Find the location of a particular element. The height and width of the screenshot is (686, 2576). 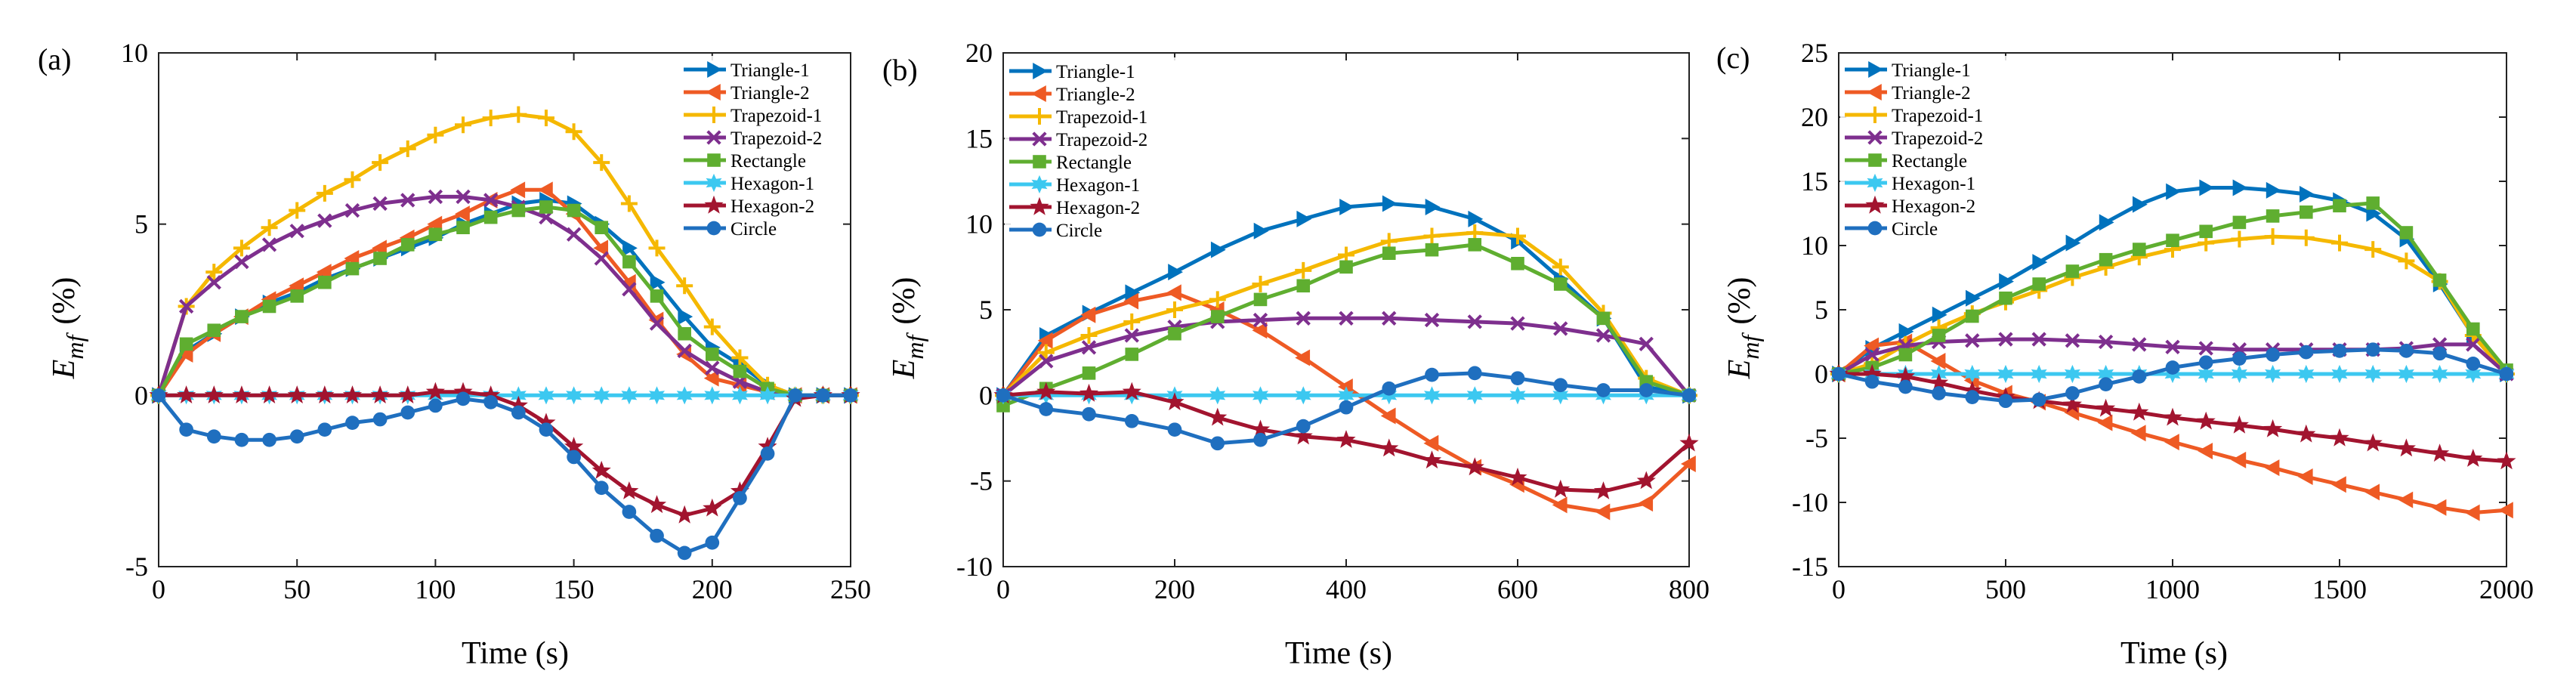

legend-item: Trapezoid-1 is located at coordinates (1078, 117).